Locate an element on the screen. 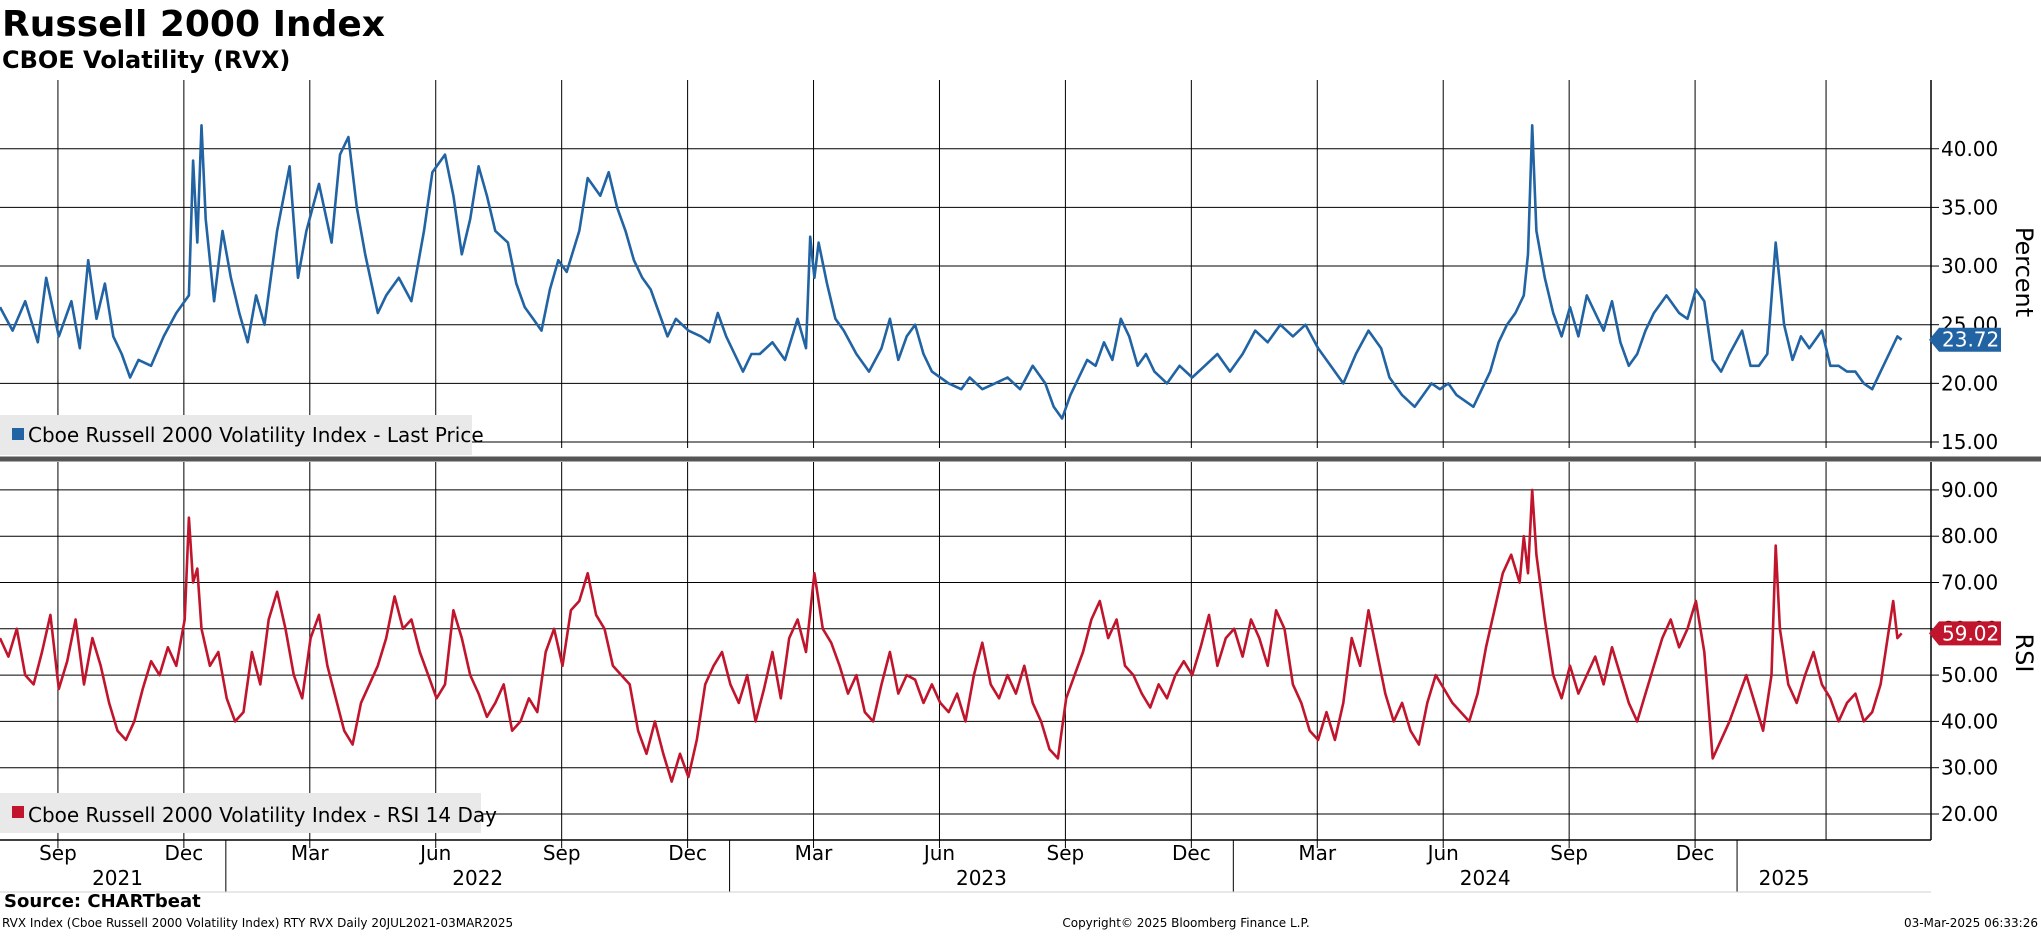 The width and height of the screenshot is (2041, 937). bottom-y-tick-label: 70.00 is located at coordinates (1969, 583).